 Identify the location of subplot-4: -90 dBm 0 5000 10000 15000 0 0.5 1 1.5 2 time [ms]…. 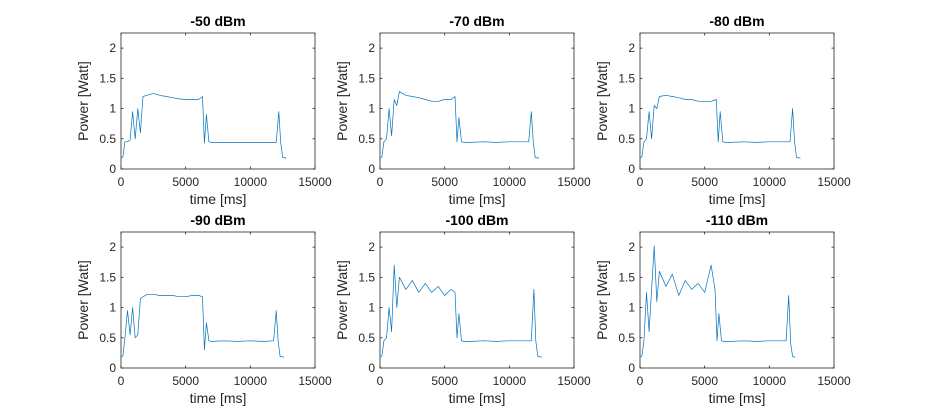
(203, 309).